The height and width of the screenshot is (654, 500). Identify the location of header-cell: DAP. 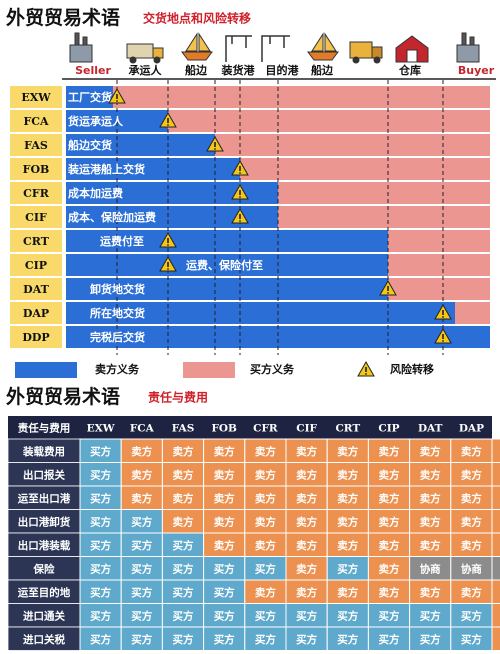
(471, 429).